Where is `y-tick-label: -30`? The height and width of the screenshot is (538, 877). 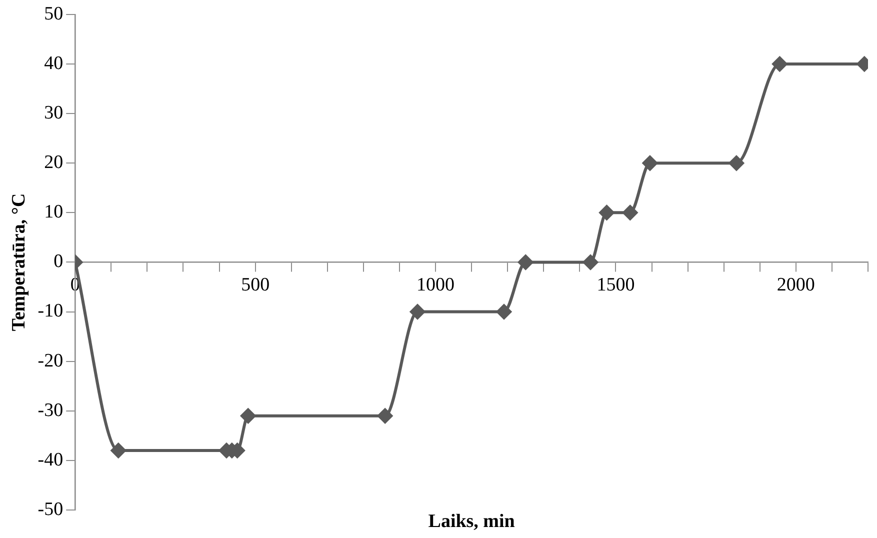 y-tick-label: -30 is located at coordinates (51, 410).